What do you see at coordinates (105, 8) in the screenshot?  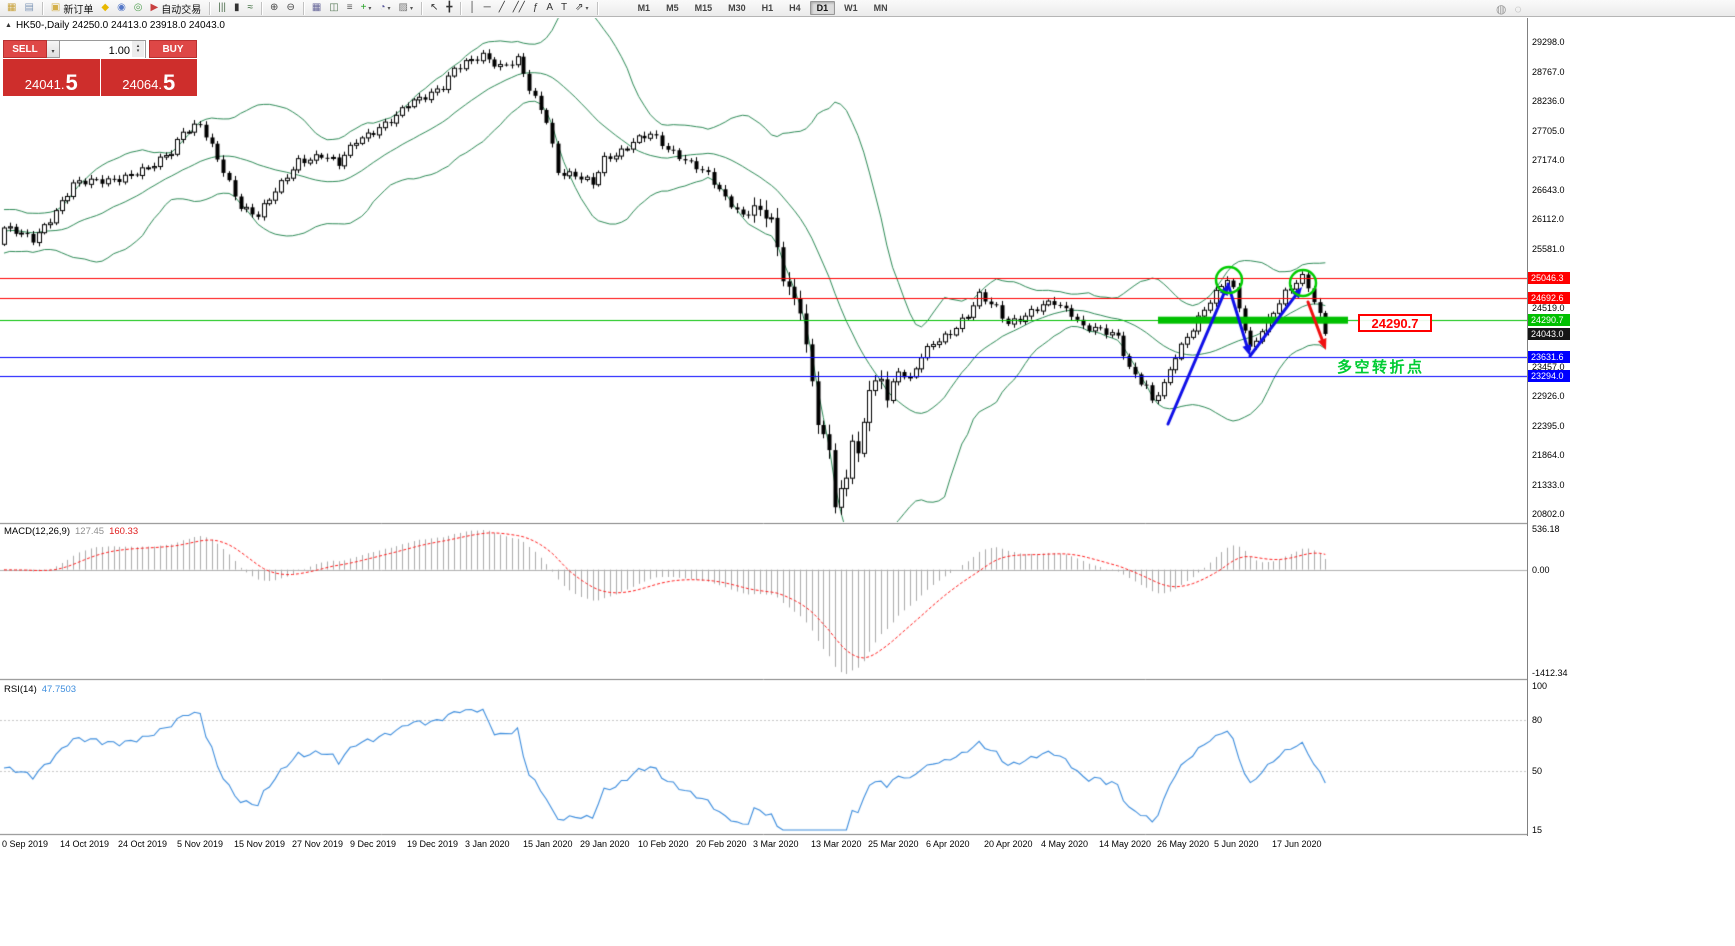 I see `metaeditor-icon: ◆` at bounding box center [105, 8].